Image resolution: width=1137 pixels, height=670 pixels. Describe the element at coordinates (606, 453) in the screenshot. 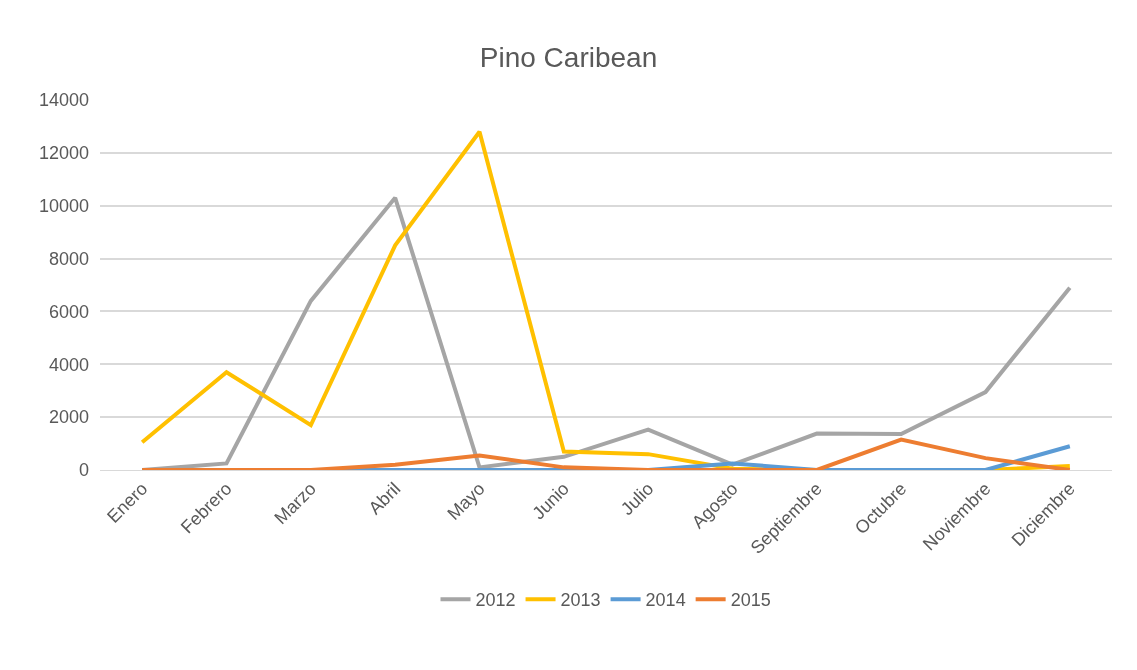

I see `line-series` at that location.